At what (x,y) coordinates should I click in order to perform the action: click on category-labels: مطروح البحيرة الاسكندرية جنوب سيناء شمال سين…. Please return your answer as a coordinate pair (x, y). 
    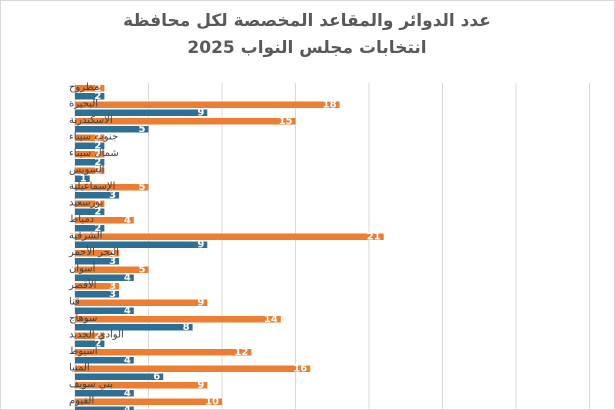
    Looking at the image, I should click on (96, 244).